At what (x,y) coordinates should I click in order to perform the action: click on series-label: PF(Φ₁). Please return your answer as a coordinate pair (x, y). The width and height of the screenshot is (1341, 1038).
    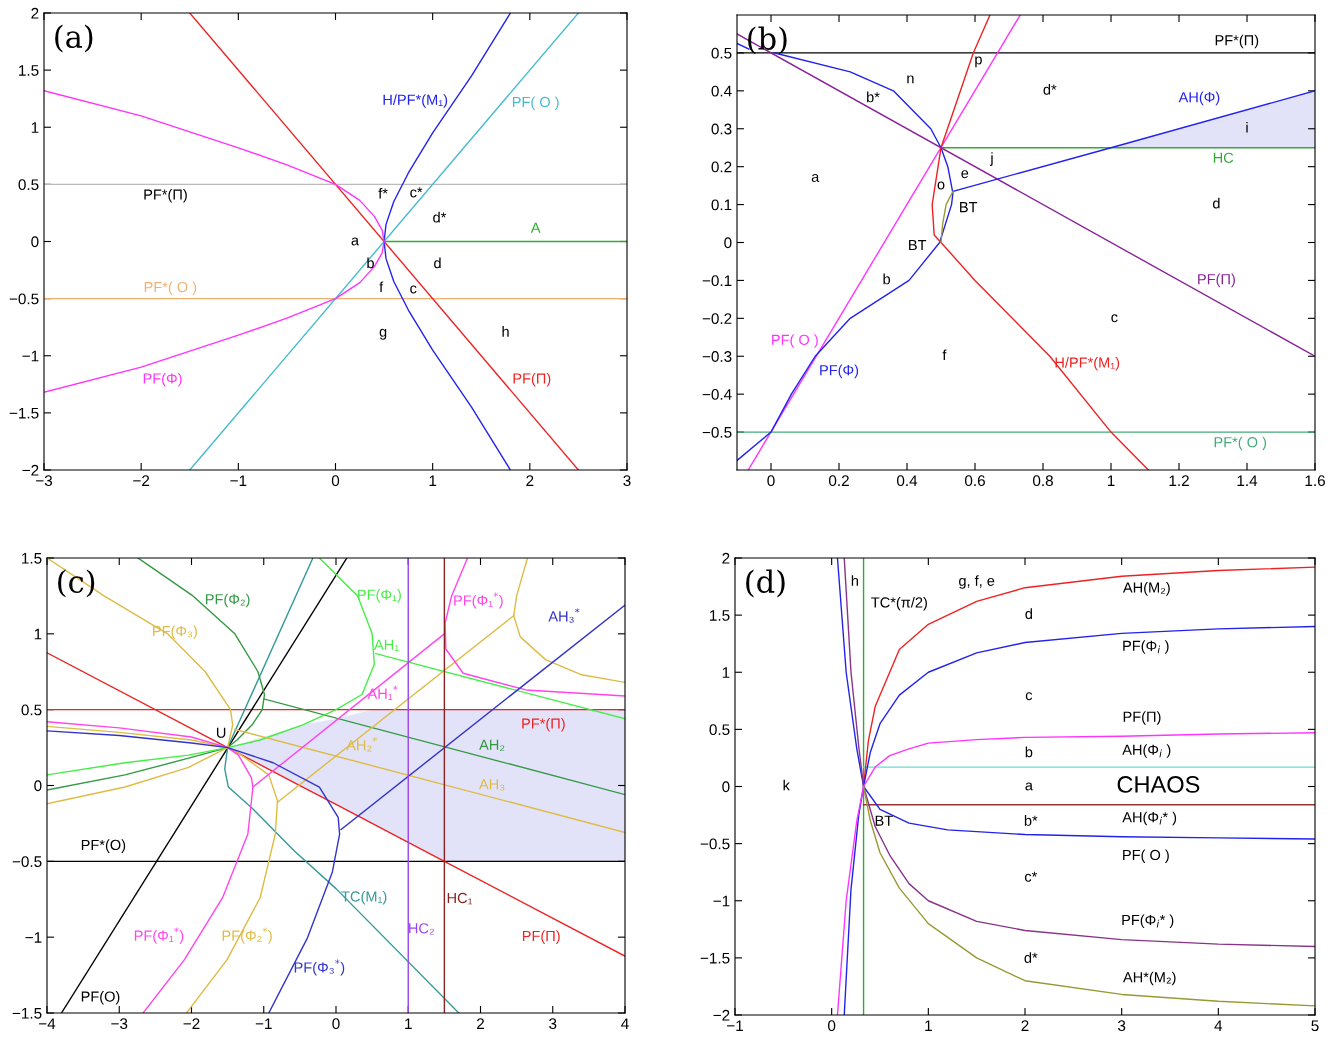
    Looking at the image, I should click on (379, 596).